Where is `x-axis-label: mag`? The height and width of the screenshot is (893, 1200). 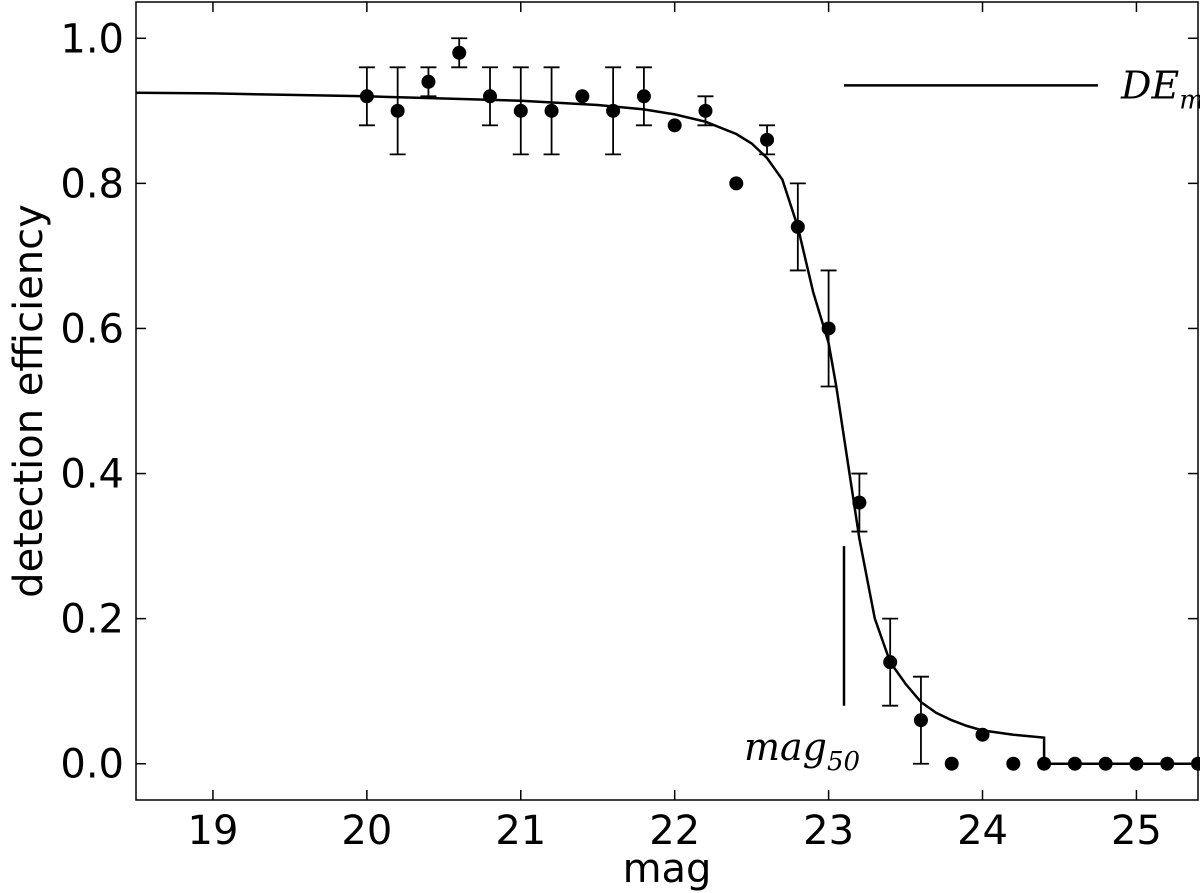 x-axis-label: mag is located at coordinates (667, 869).